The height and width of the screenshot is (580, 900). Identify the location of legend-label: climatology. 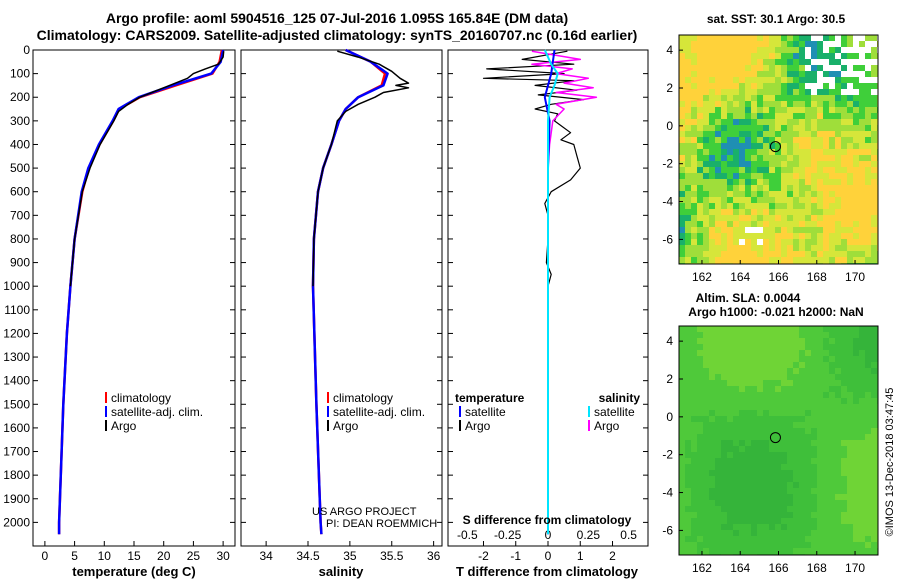
(363, 398).